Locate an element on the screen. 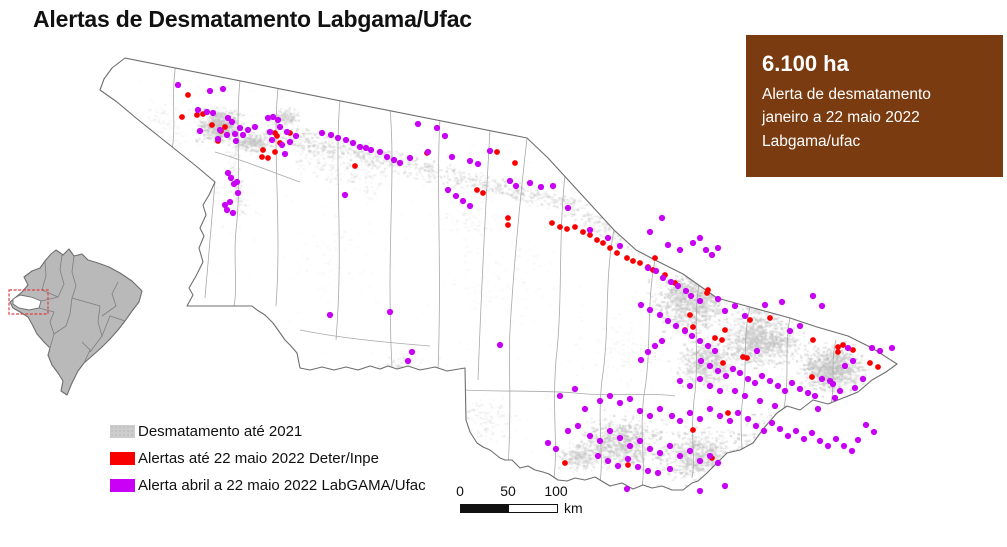 The image size is (1007, 547). info-line-3: Labgama/ufac is located at coordinates (811, 141).